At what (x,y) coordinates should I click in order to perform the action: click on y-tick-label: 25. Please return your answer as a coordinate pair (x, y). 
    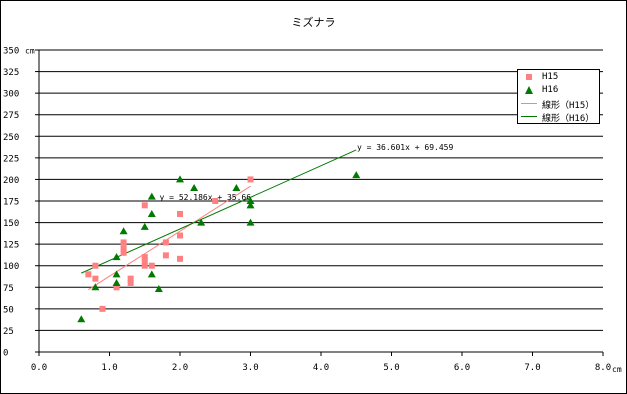
    Looking at the image, I should click on (8, 332).